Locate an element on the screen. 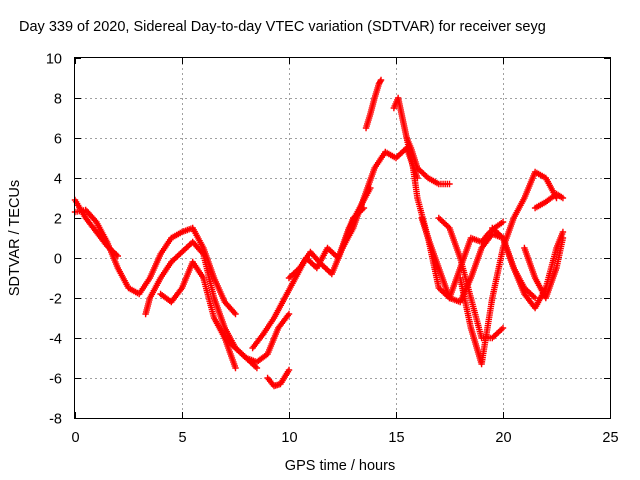 This screenshot has height=480, width=640. x-tick-label: 20 is located at coordinates (503, 438).